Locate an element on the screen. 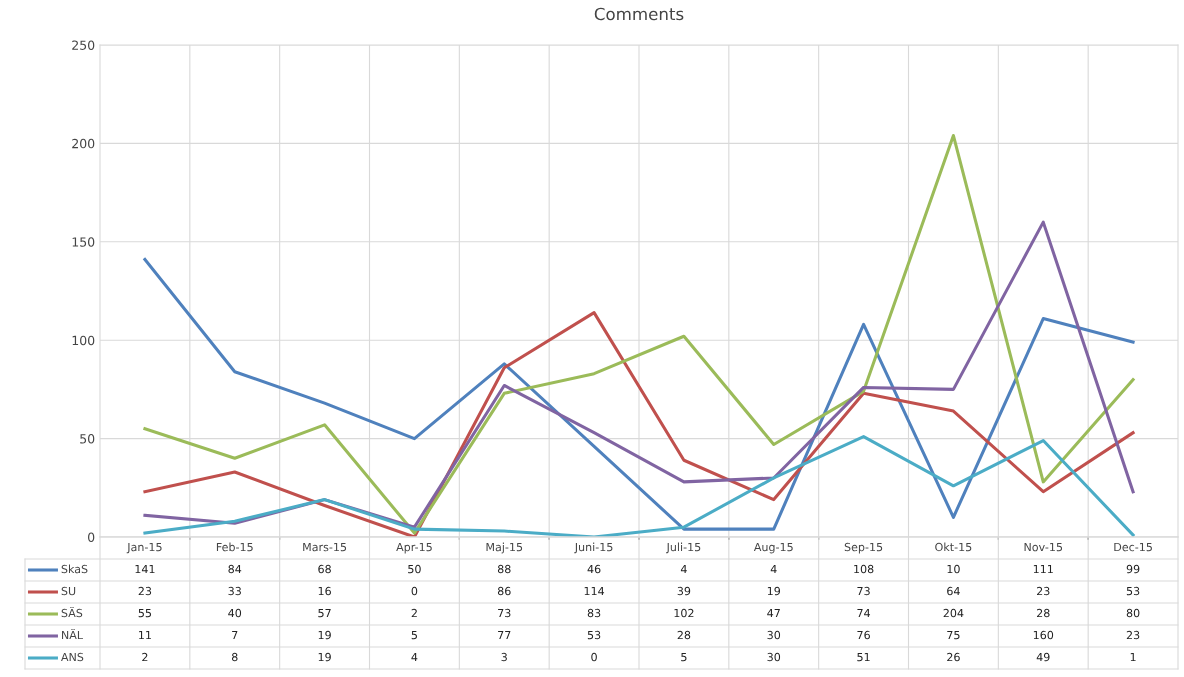  data-label: 39 is located at coordinates (684, 591).